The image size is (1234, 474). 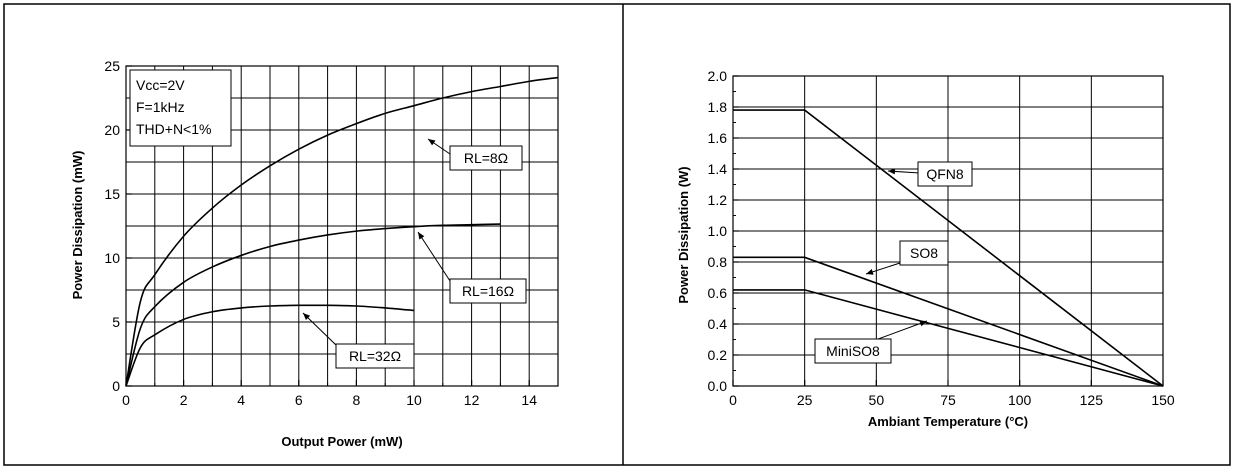 I want to click on left-chart-y-tick-label: 0, so click(x=116, y=386).